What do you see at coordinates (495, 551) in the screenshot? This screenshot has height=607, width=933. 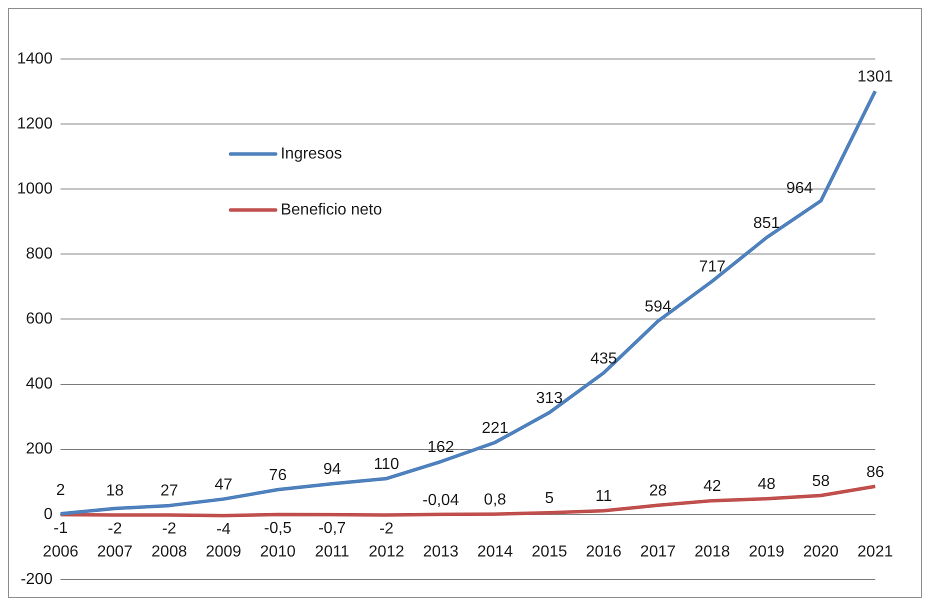 I see `x-tick-label: 2014` at bounding box center [495, 551].